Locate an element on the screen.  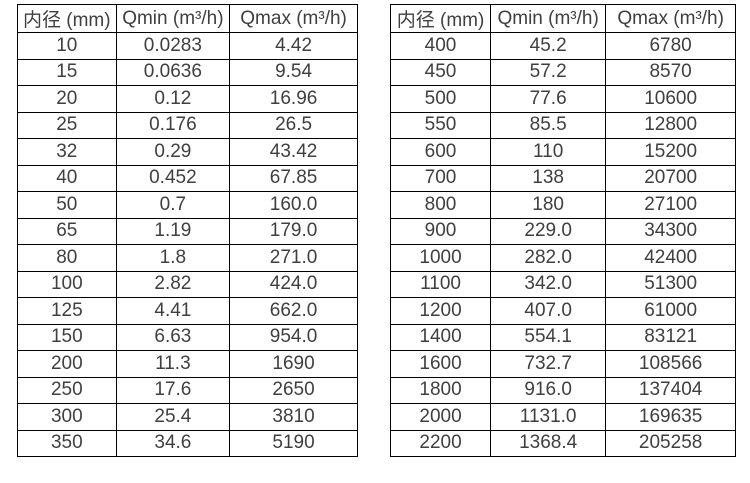
table-cell: 4.42 is located at coordinates (293, 46).